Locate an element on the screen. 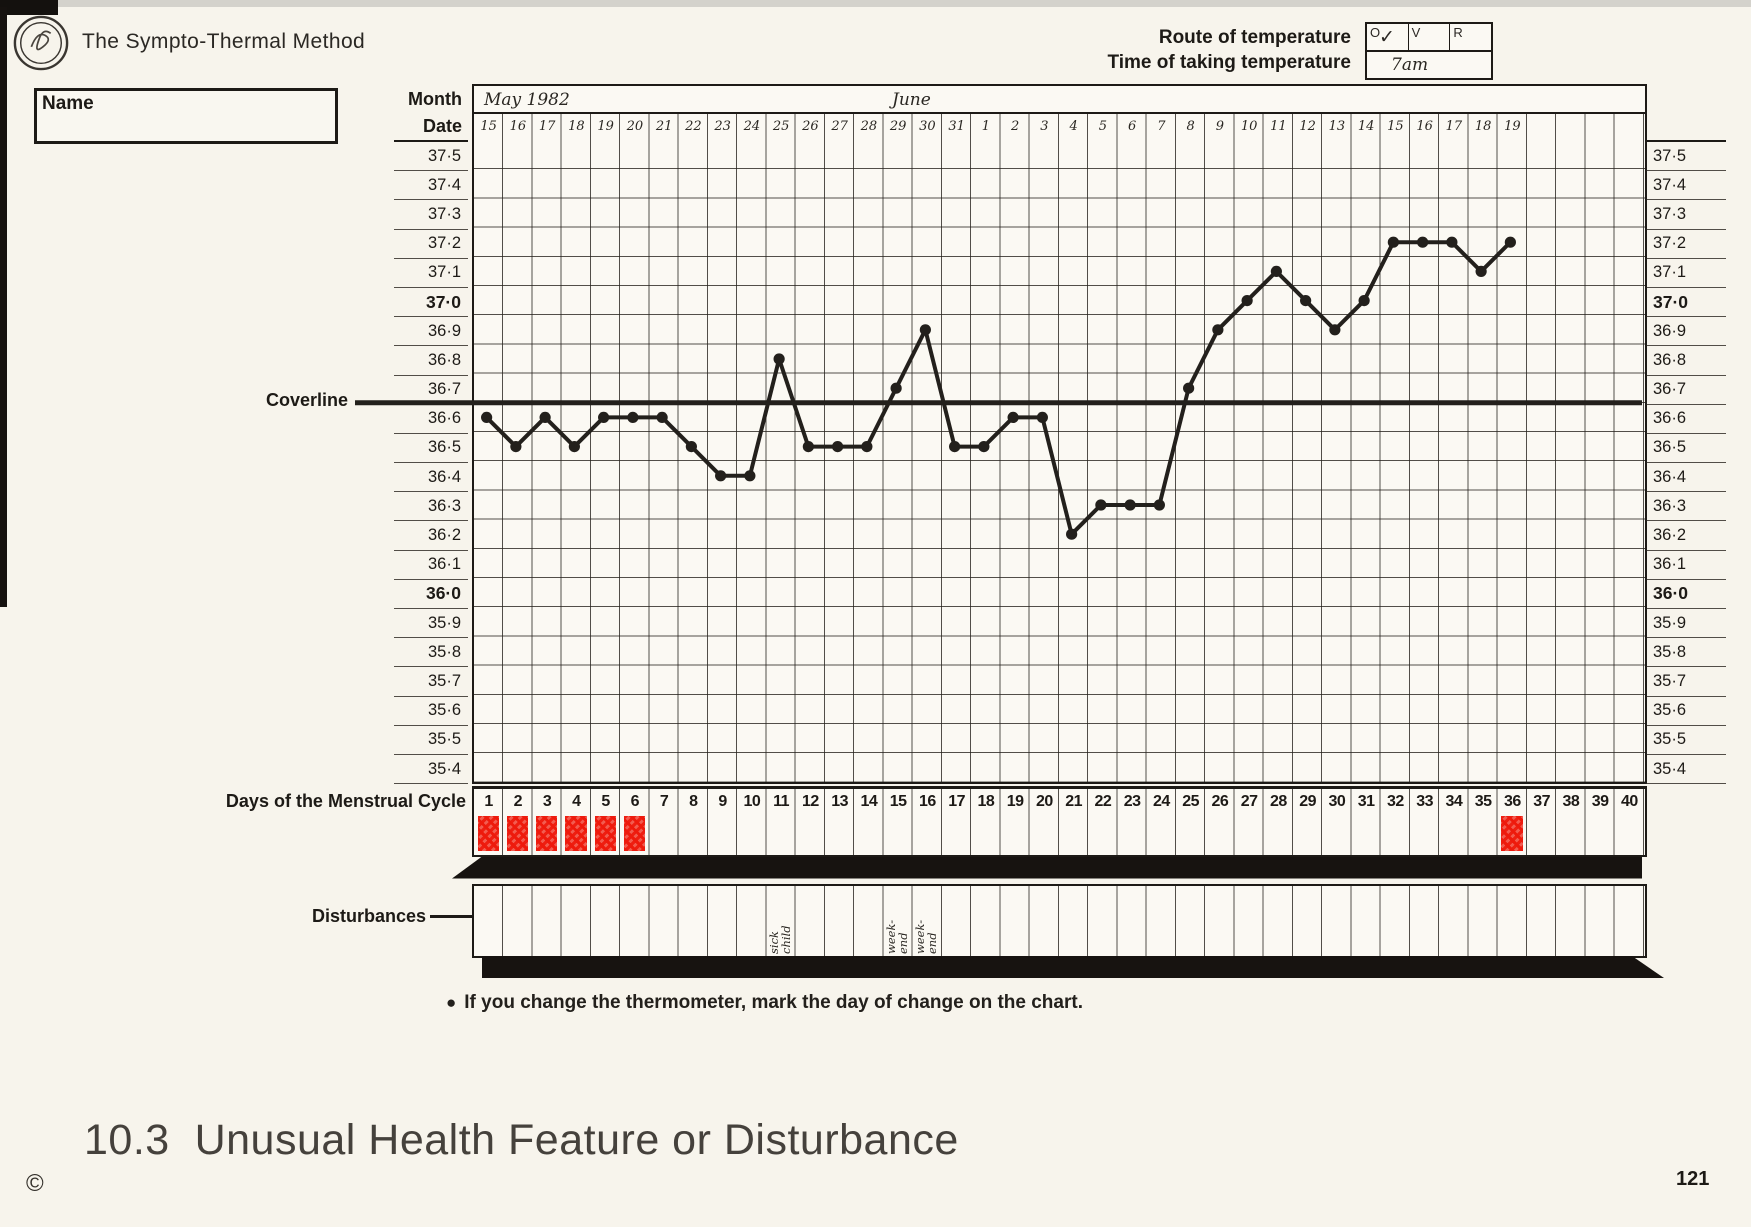  date-cell: 17 is located at coordinates (1454, 126).